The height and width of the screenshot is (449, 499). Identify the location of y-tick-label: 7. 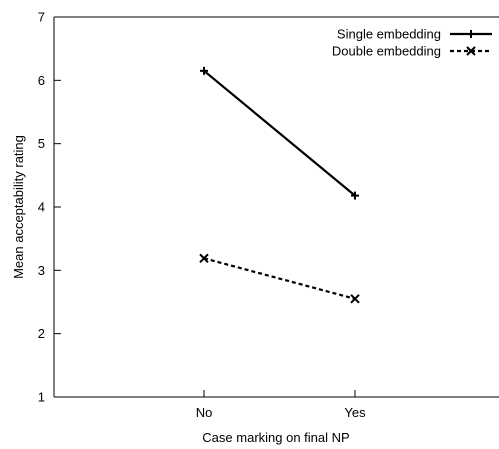
(41, 17).